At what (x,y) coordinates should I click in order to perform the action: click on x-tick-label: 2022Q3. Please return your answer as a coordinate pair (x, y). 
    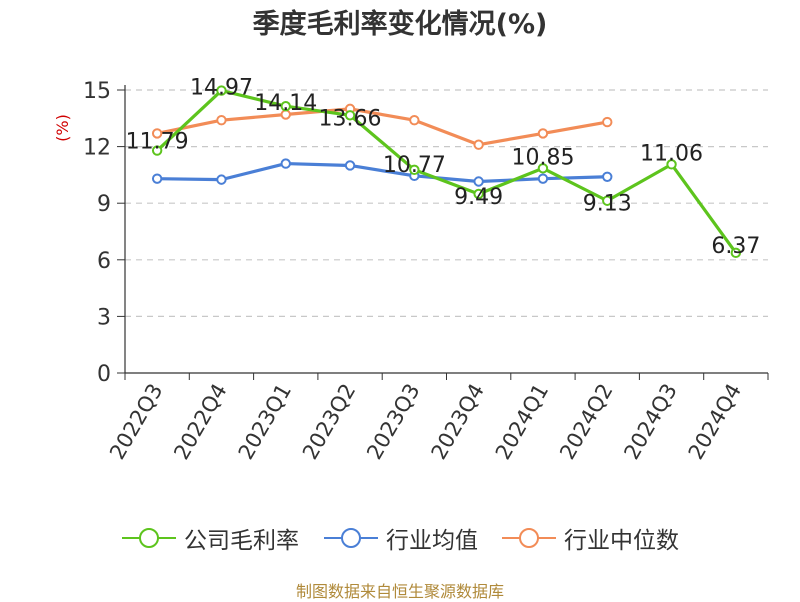
    Looking at the image, I should click on (136, 422).